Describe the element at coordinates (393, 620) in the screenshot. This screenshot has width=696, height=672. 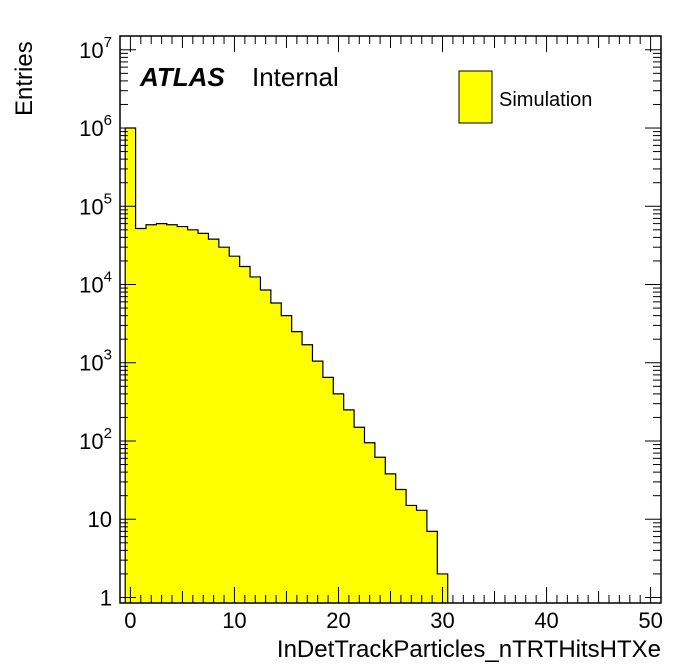
I see `x-tick-labels: 0 10 20 30 40 50` at that location.